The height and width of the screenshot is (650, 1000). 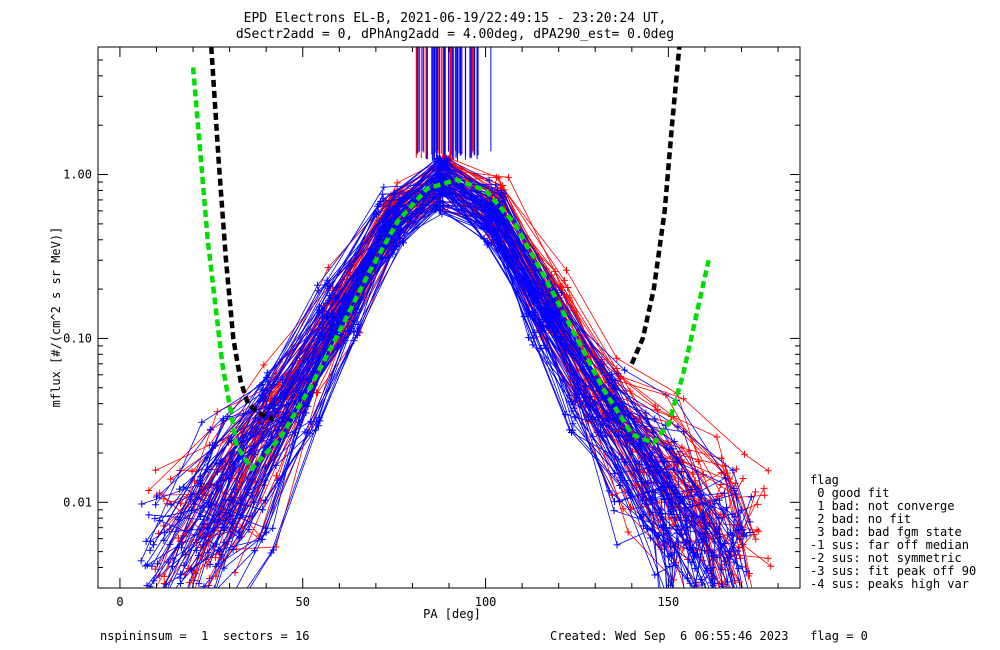 I want to click on median-curve-right, so click(x=655, y=206).